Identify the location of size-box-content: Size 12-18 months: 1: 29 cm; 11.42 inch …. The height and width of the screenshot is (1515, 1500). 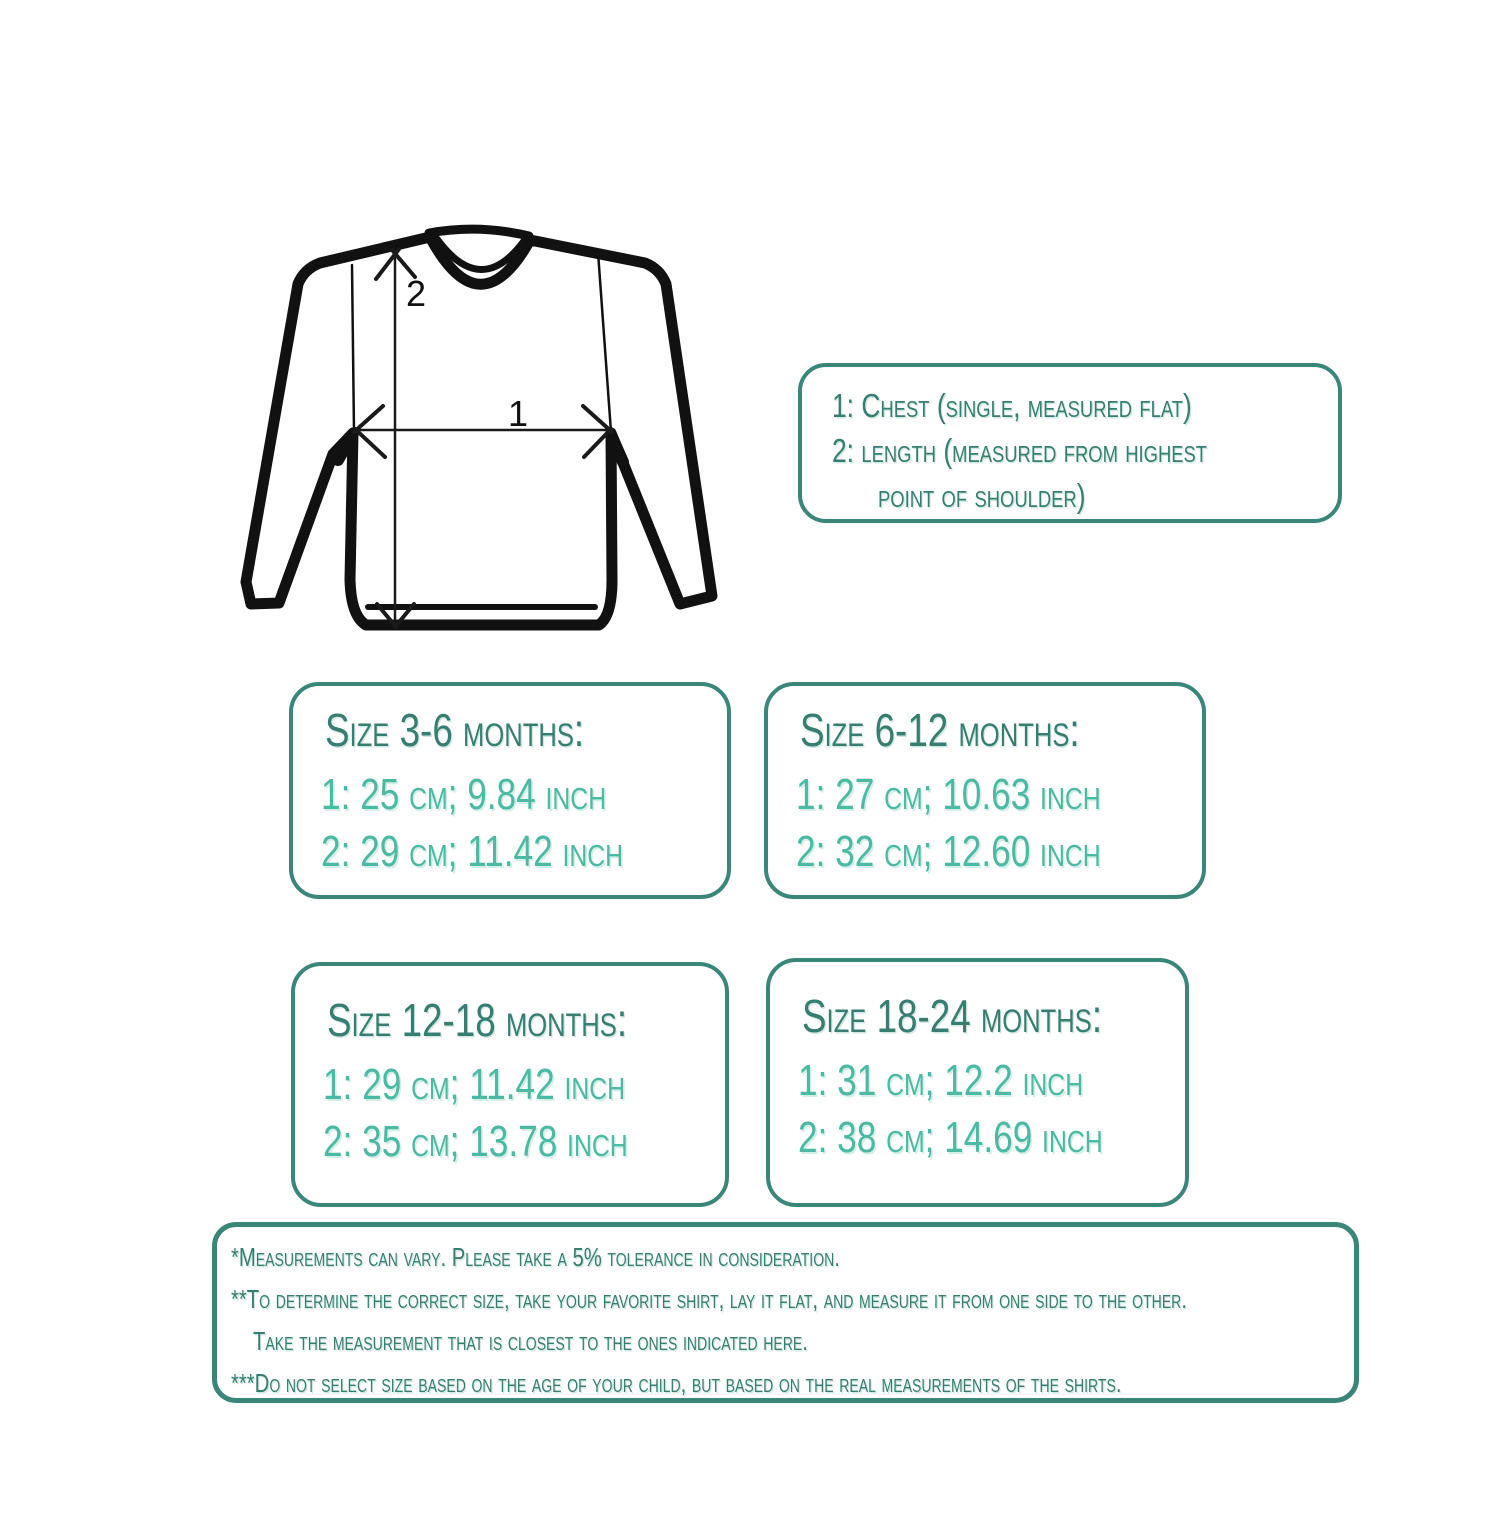
(510, 1068).